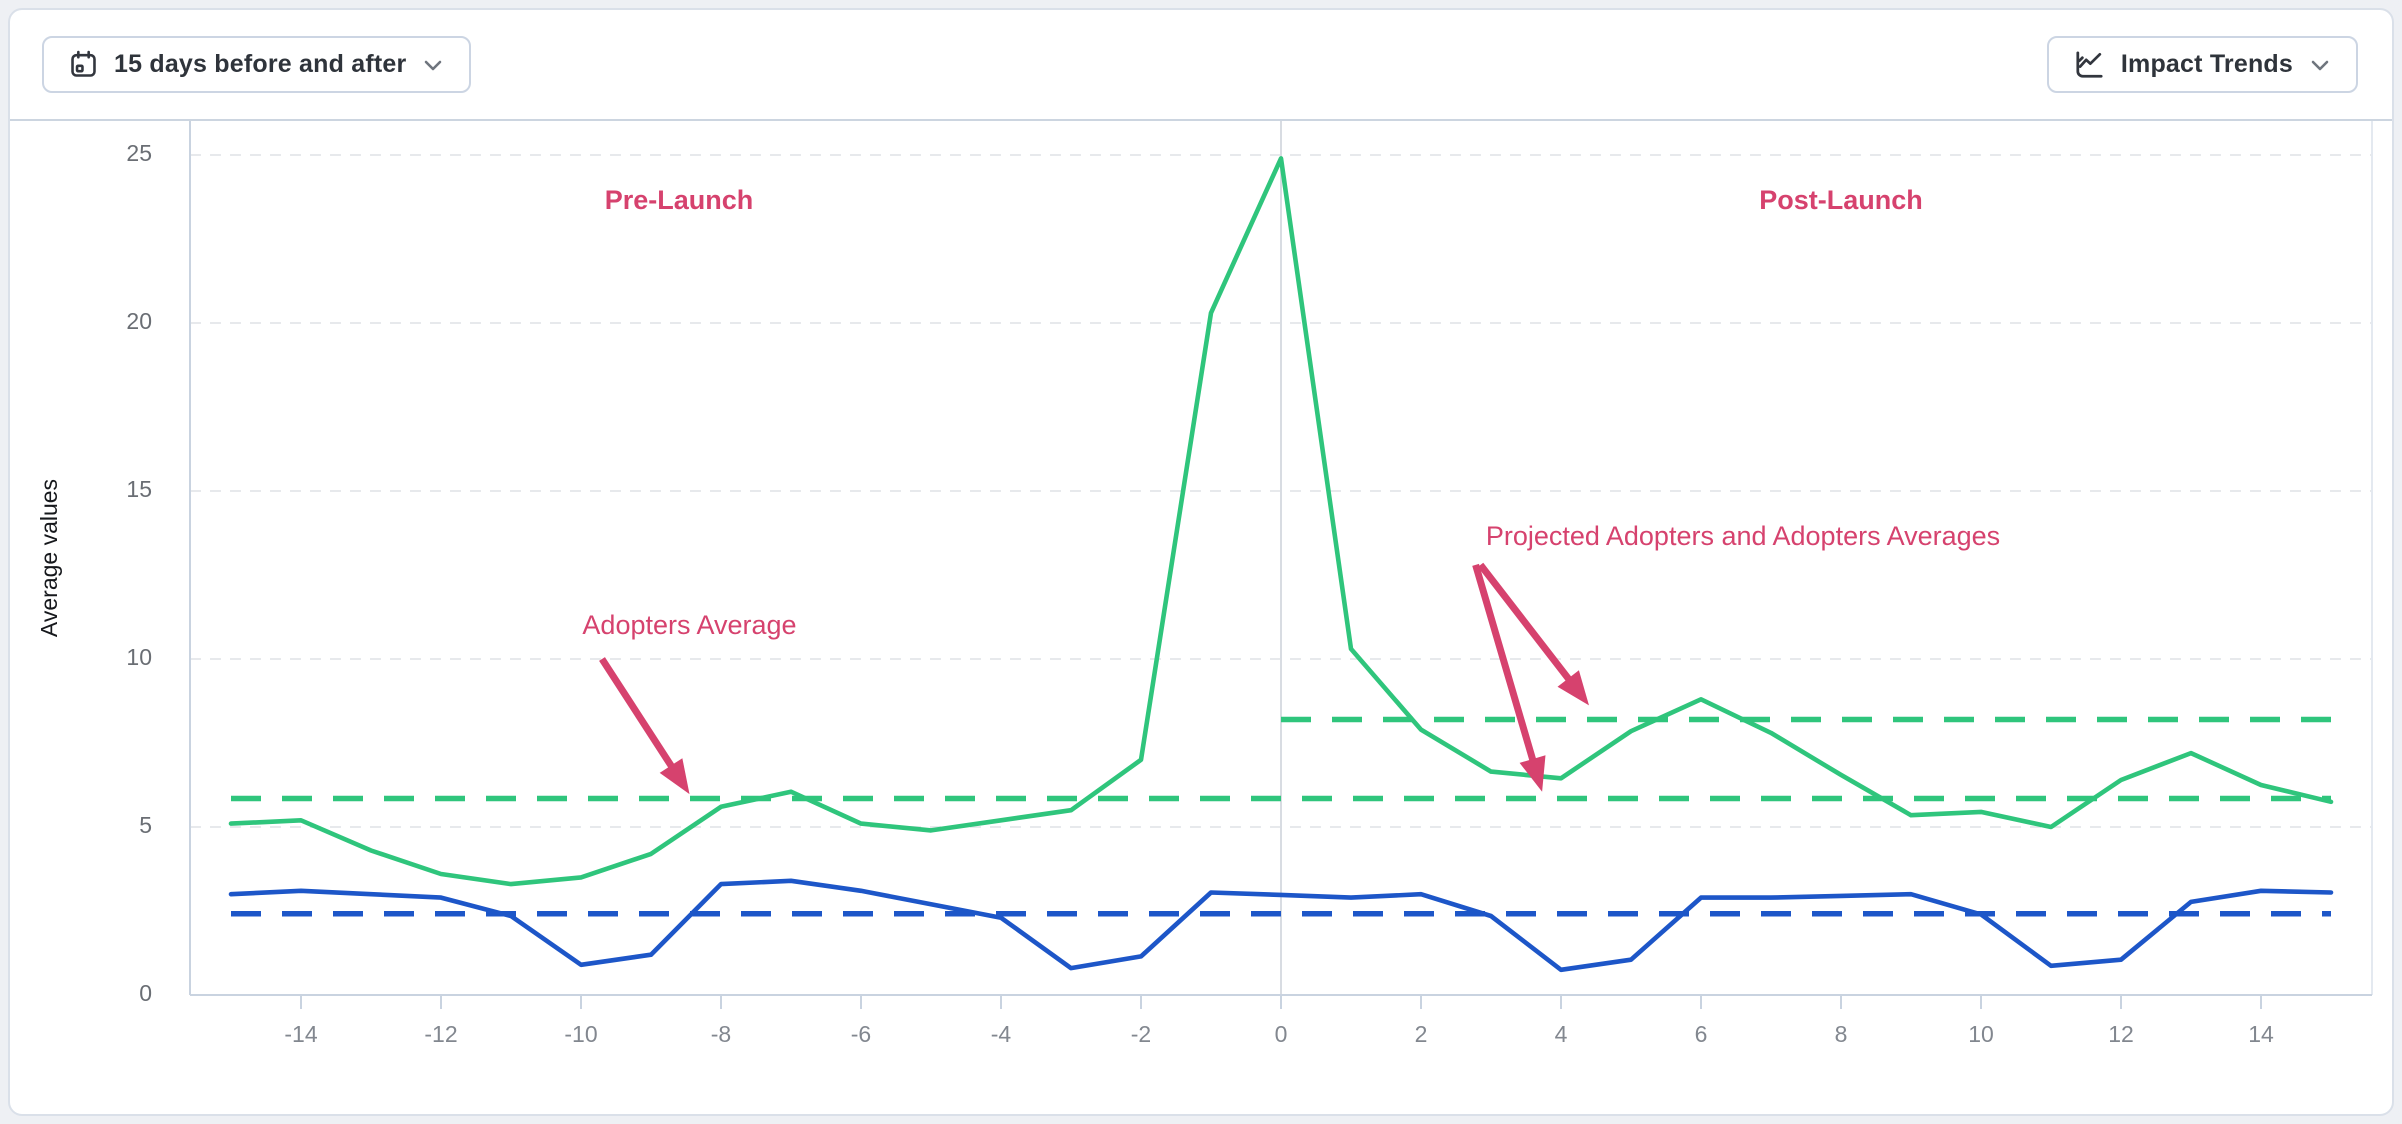  I want to click on date-range-label: 15 days before and after, so click(260, 64).